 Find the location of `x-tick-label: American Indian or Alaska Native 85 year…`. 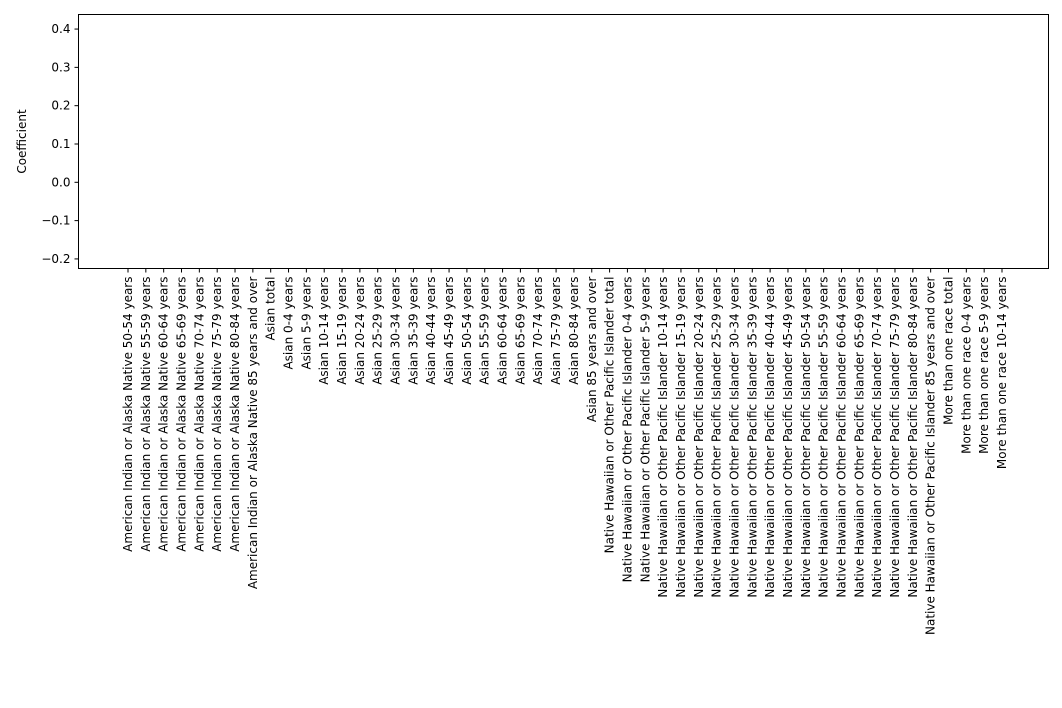

x-tick-label: American Indian or Alaska Native 85 year… is located at coordinates (253, 432).